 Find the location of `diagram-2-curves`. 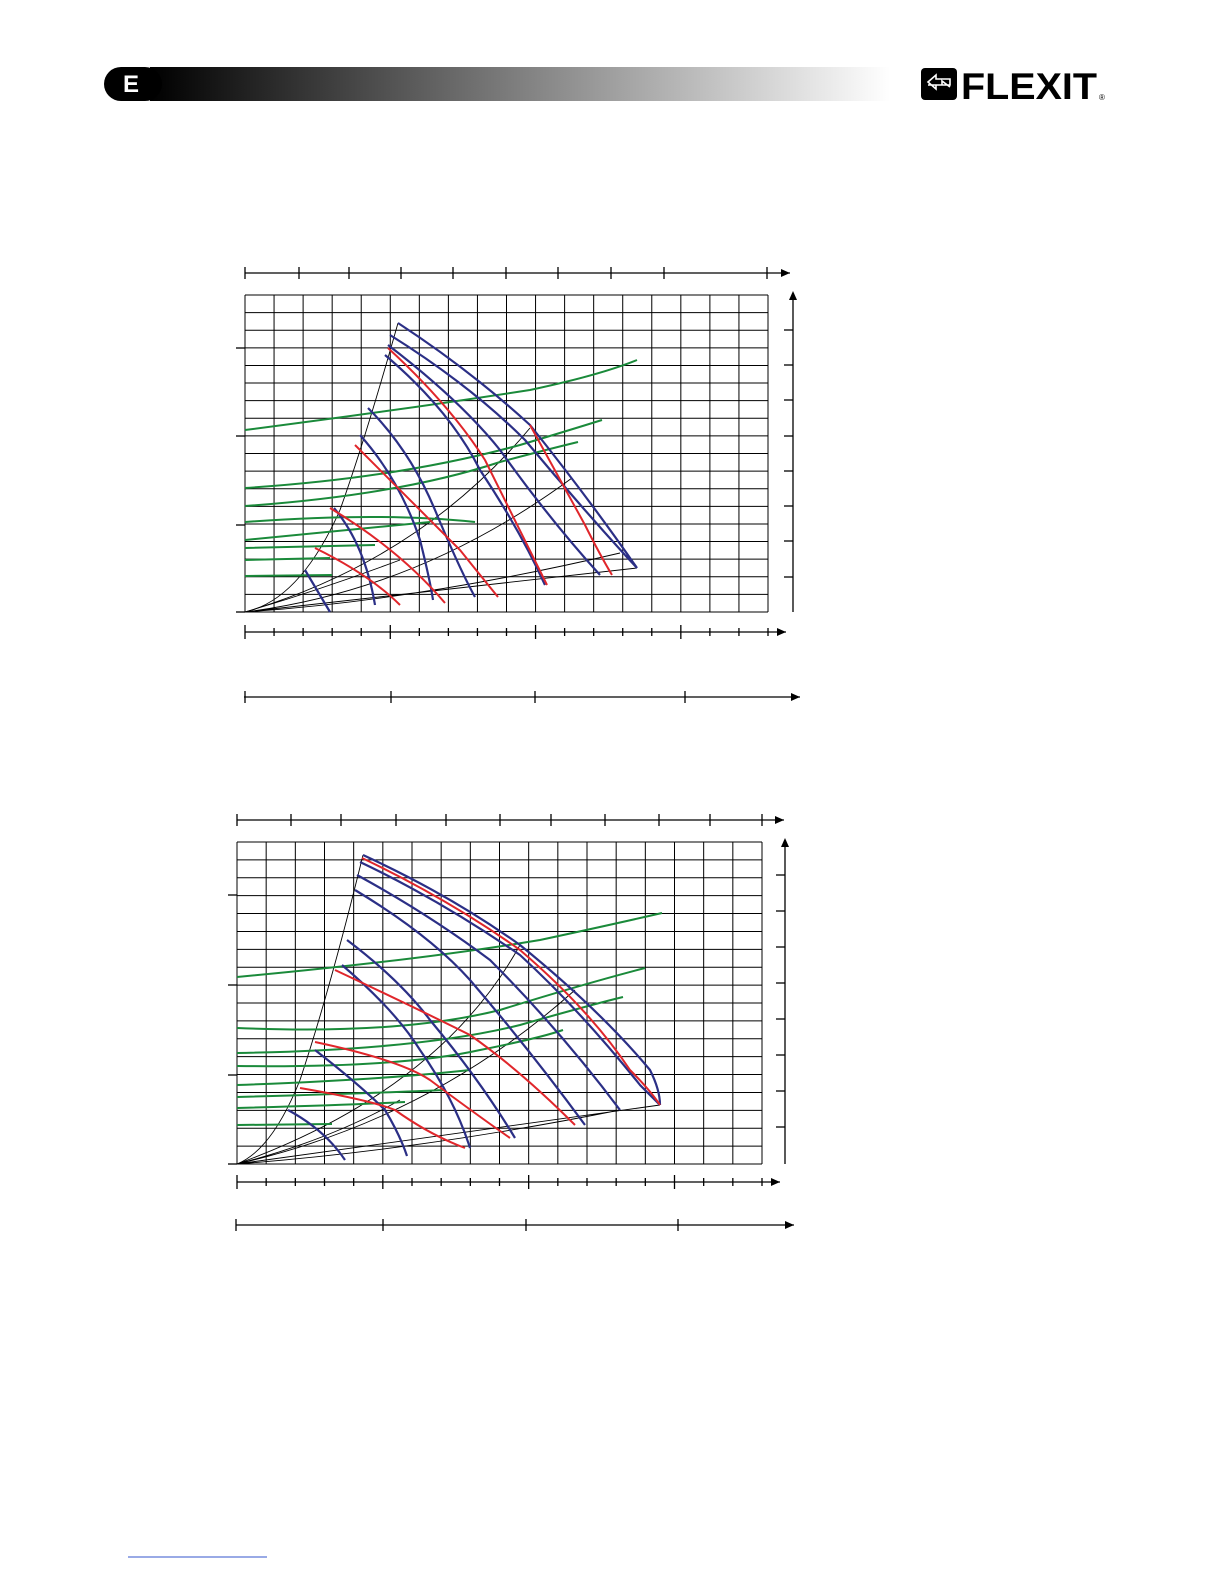

diagram-2-curves is located at coordinates (449, 1009).